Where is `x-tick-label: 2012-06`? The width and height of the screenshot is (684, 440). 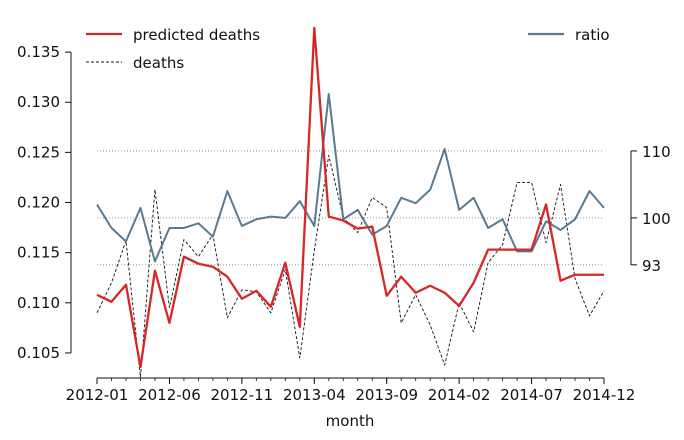 x-tick-label: 2012-06 is located at coordinates (169, 395).